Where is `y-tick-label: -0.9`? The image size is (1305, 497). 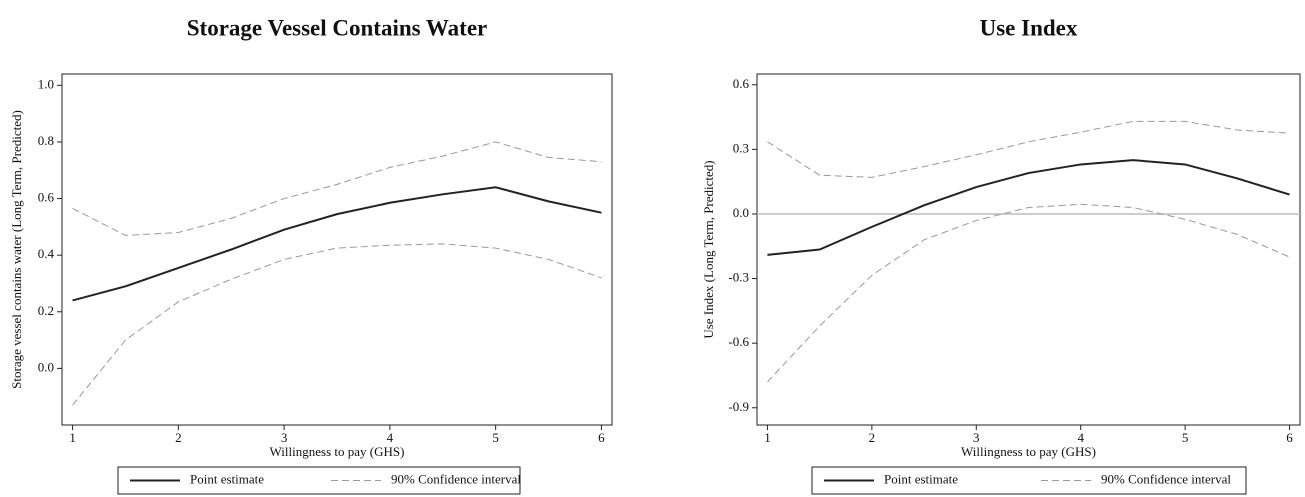 y-tick-label: -0.9 is located at coordinates (738, 406).